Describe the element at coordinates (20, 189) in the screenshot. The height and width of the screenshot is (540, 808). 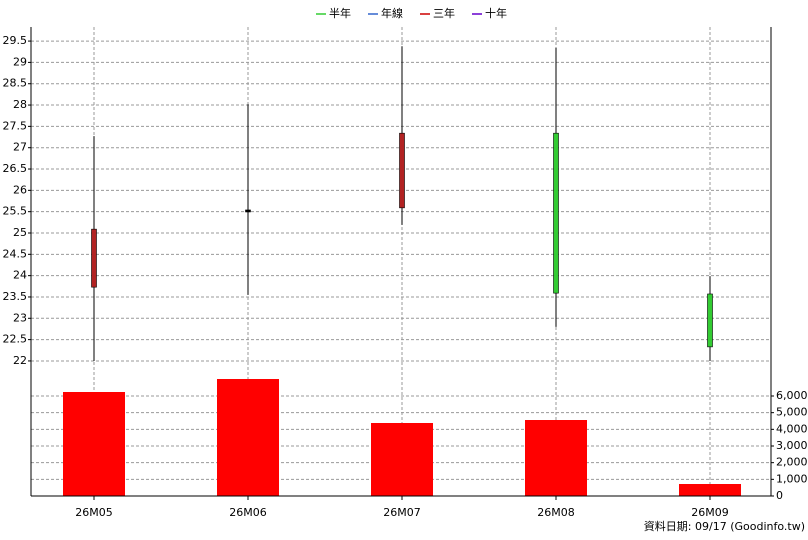
I see `y-tick-label: 26` at that location.